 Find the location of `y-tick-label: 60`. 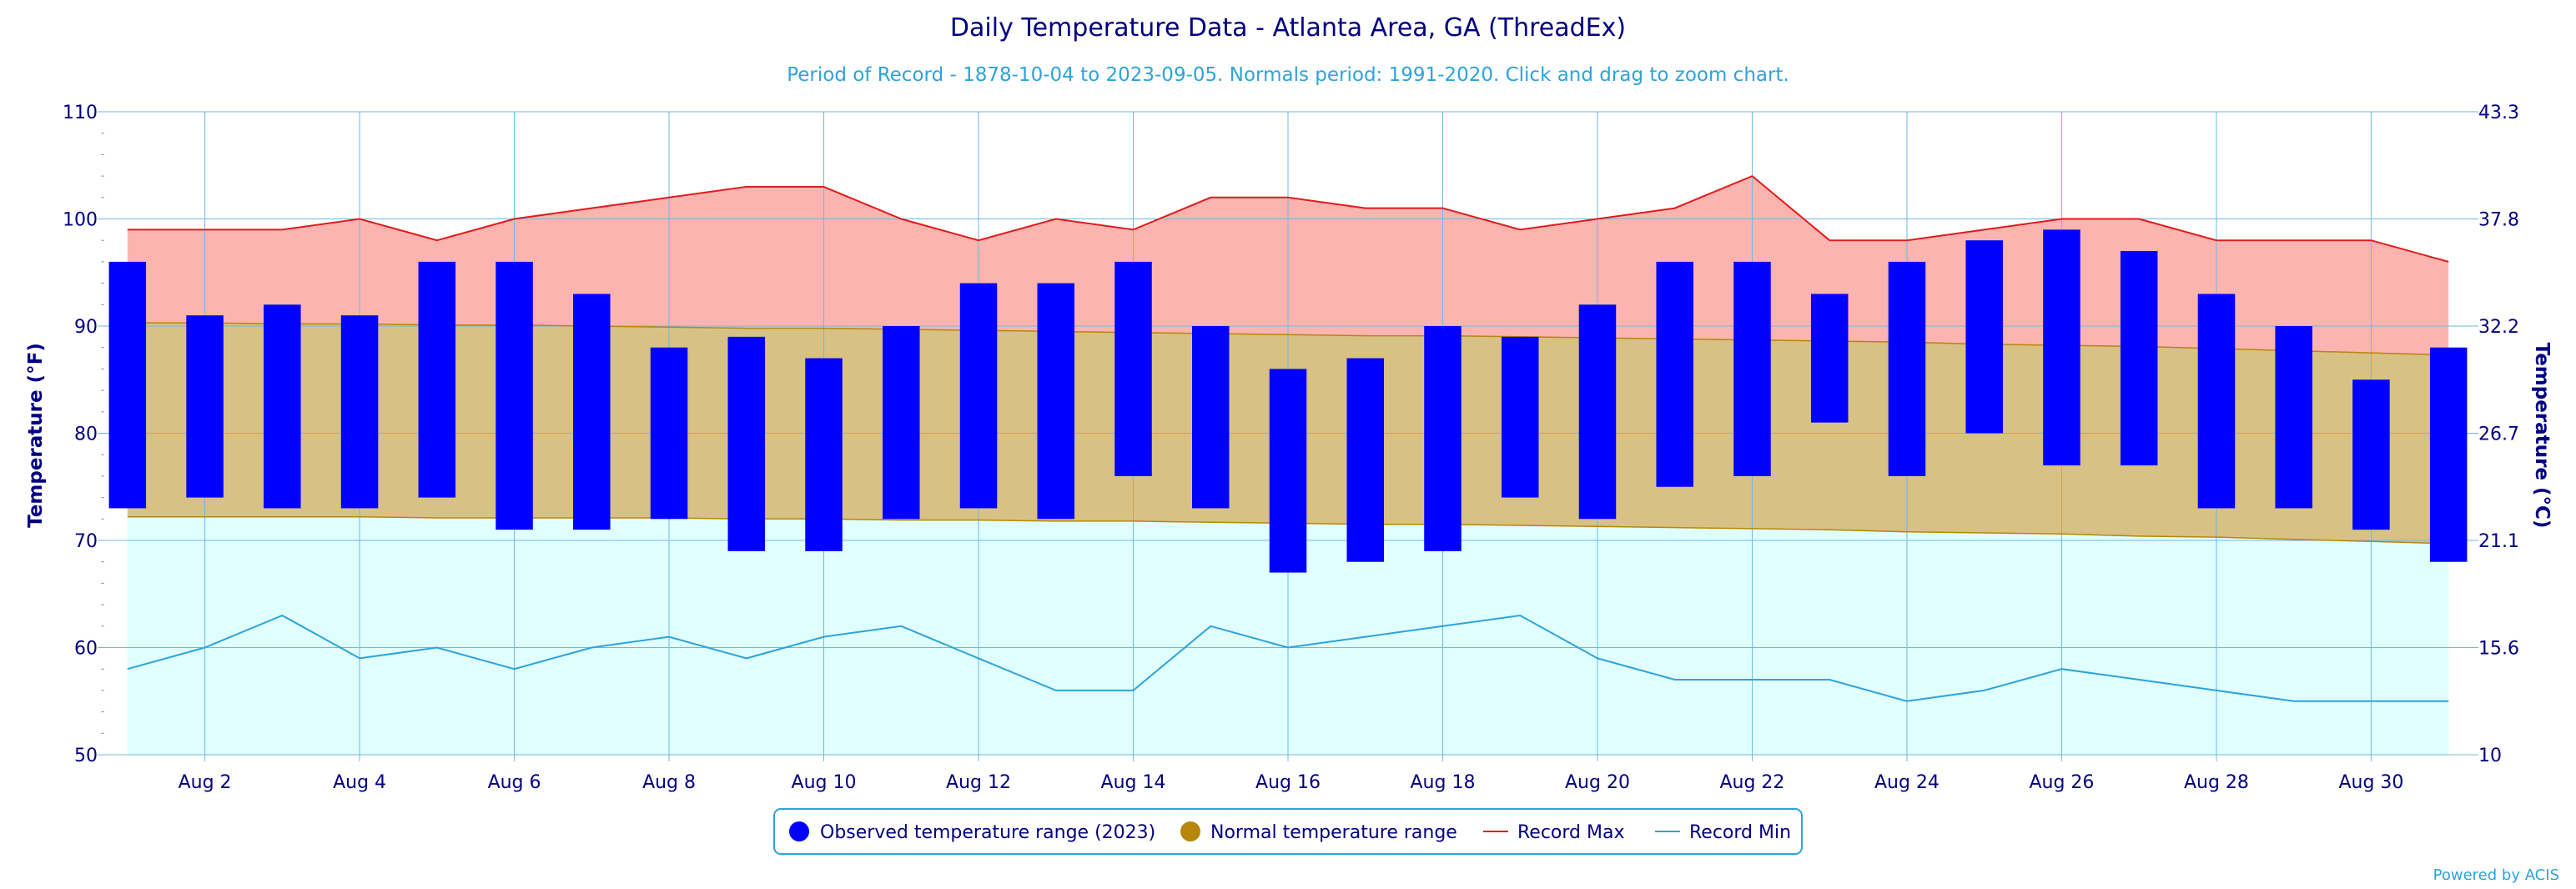

y-tick-label: 60 is located at coordinates (86, 649).